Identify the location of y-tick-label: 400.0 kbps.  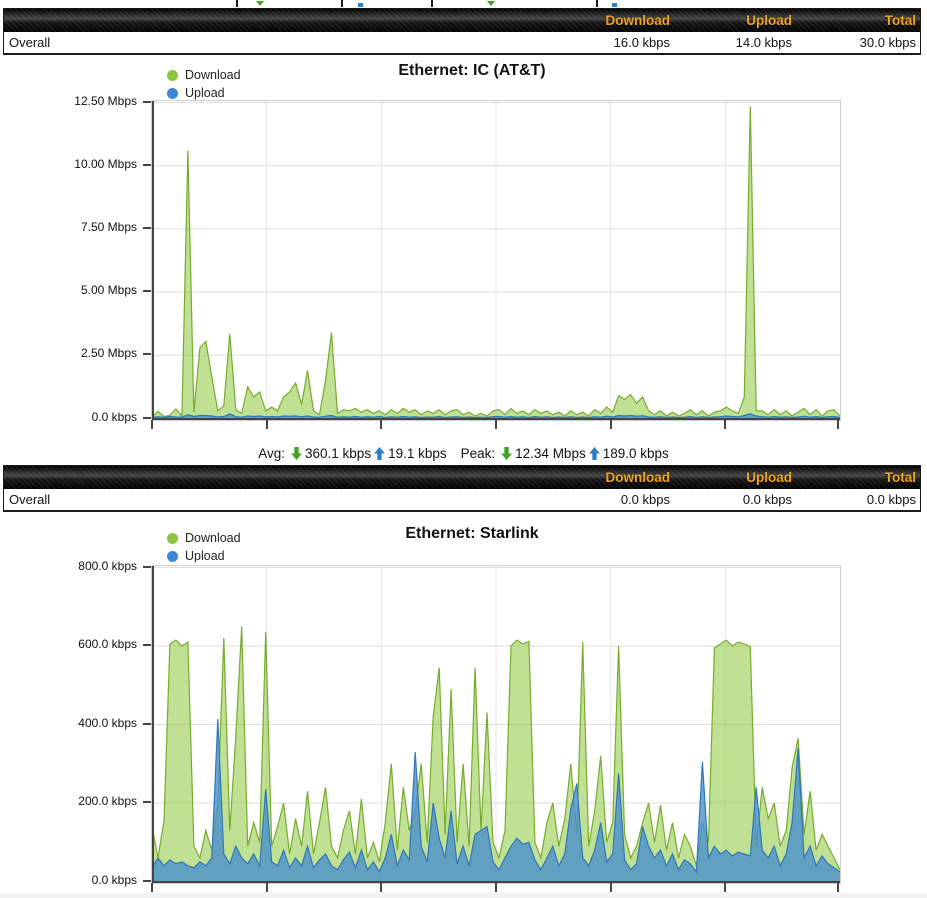
(107, 722).